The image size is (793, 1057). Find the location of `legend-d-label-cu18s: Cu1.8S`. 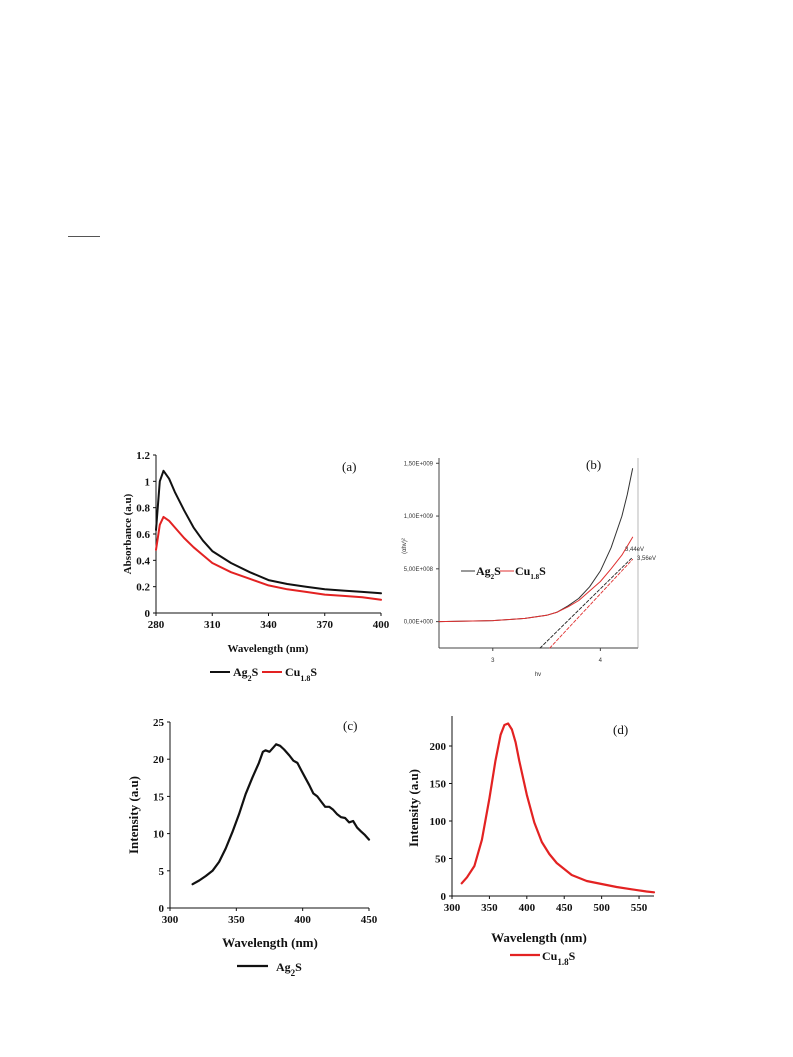

legend-d-label-cu18s: Cu1.8S is located at coordinates (559, 958).